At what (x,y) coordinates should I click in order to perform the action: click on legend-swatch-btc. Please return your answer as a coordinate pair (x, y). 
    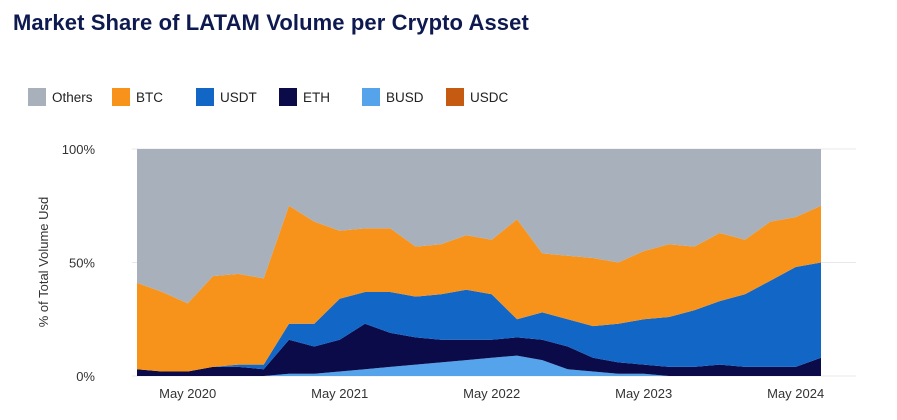
    Looking at the image, I should click on (121, 97).